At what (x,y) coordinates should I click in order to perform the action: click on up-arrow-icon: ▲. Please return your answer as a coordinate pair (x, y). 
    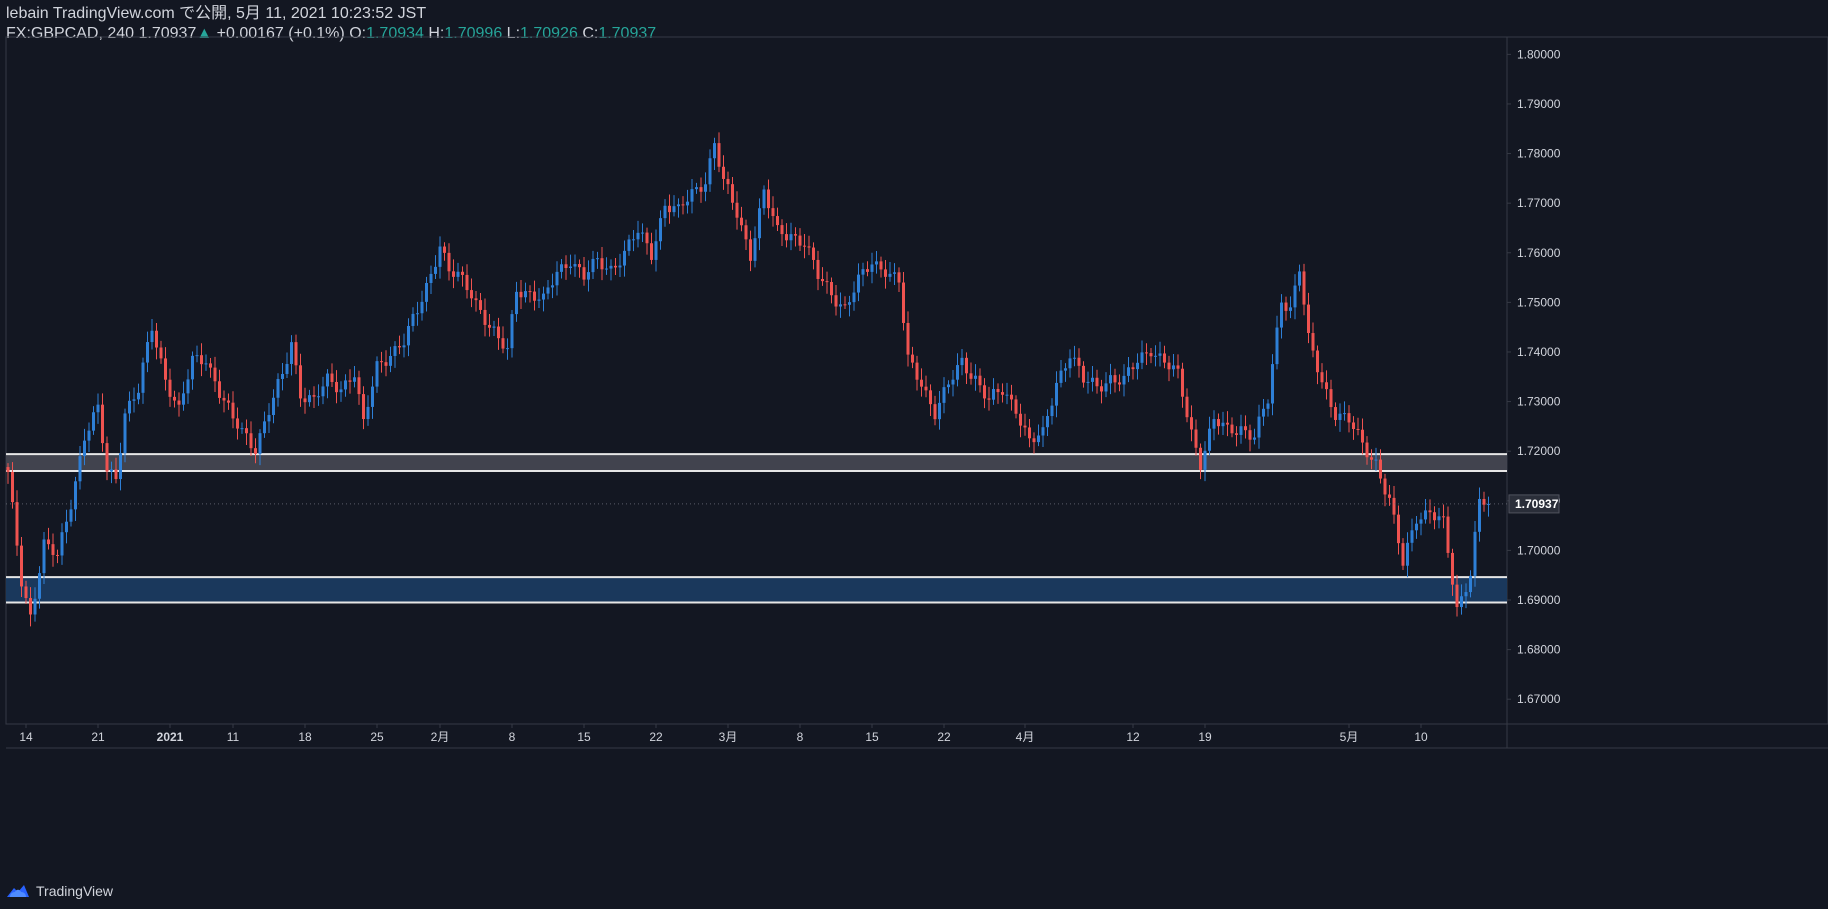
    Looking at the image, I should click on (204, 33).